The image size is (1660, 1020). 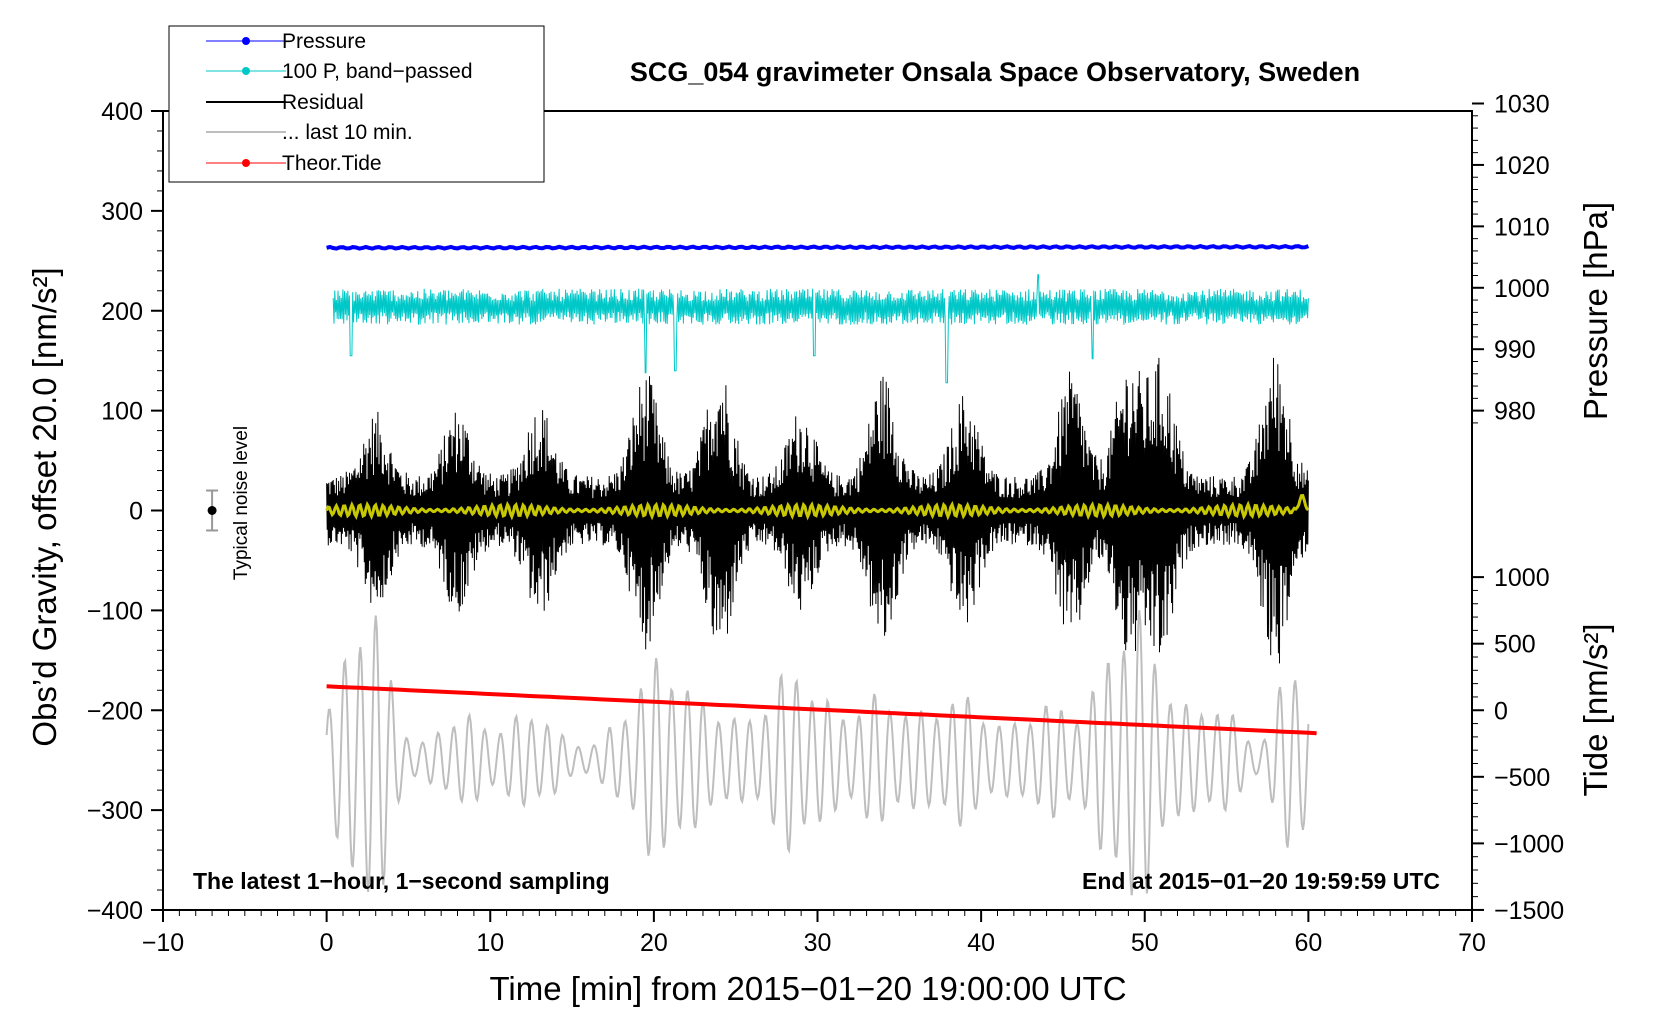 I want to click on series-pressure, so click(x=818, y=247).